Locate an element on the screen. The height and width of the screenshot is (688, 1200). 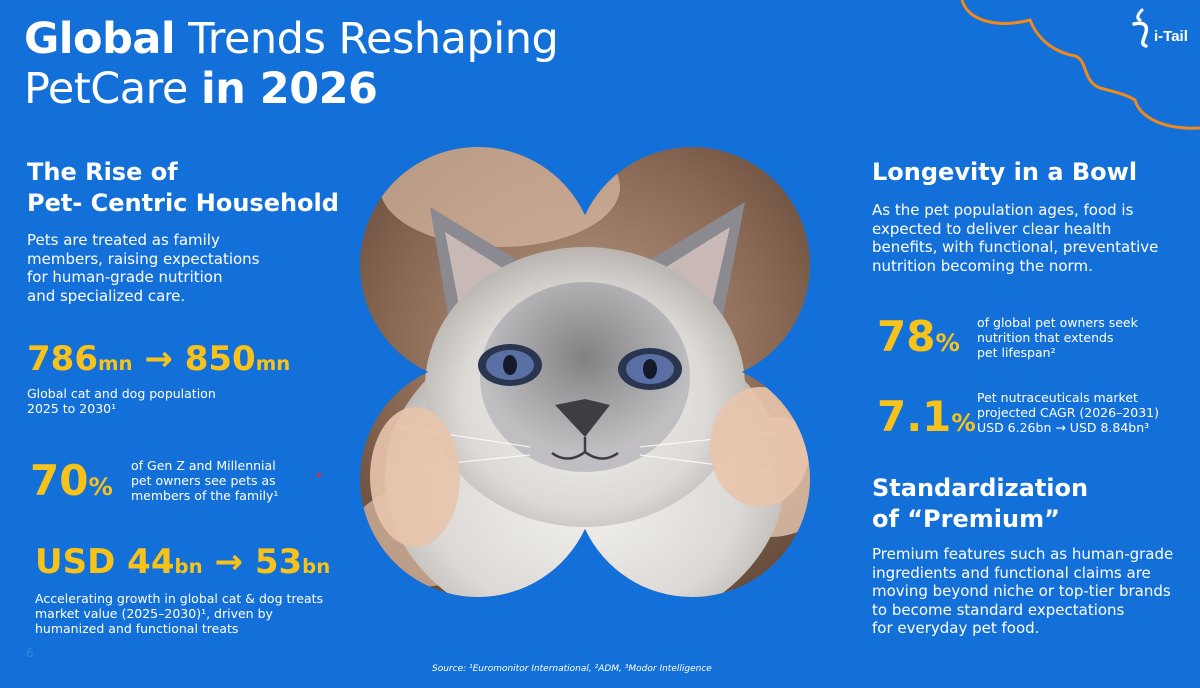
itail-logo-icon is located at coordinates (1140, 28).